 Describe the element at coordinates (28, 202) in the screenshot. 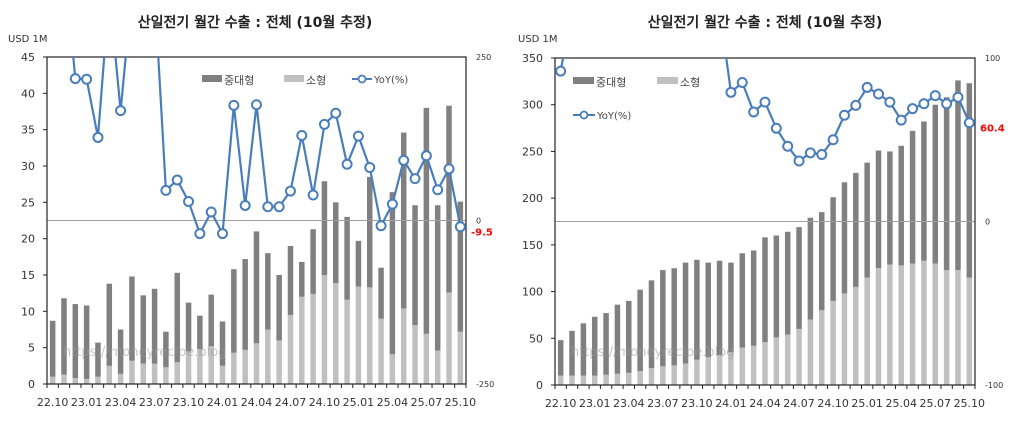

I see `y-tick-label: 25` at that location.